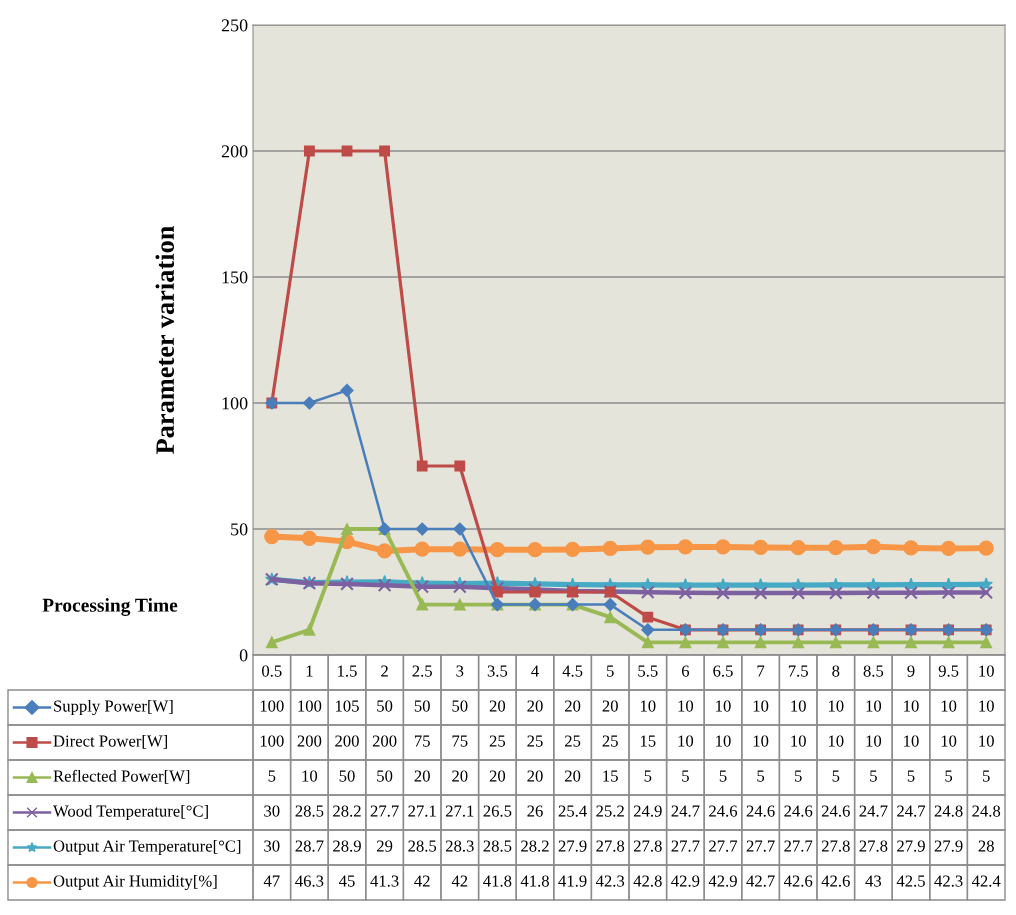 The width and height of the screenshot is (1016, 915). I want to click on data-label: 42.8, so click(647, 881).